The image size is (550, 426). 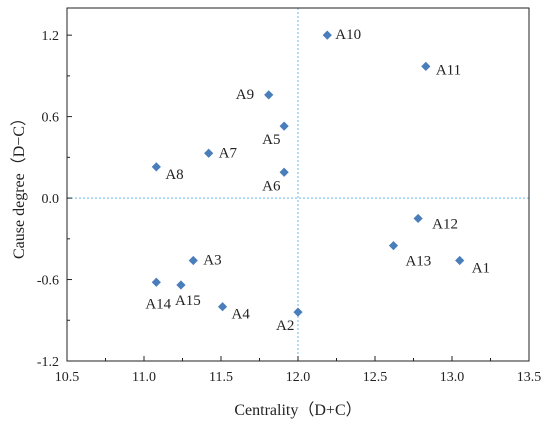 What do you see at coordinates (51, 199) in the screenshot?
I see `y-tick-label: 0.0` at bounding box center [51, 199].